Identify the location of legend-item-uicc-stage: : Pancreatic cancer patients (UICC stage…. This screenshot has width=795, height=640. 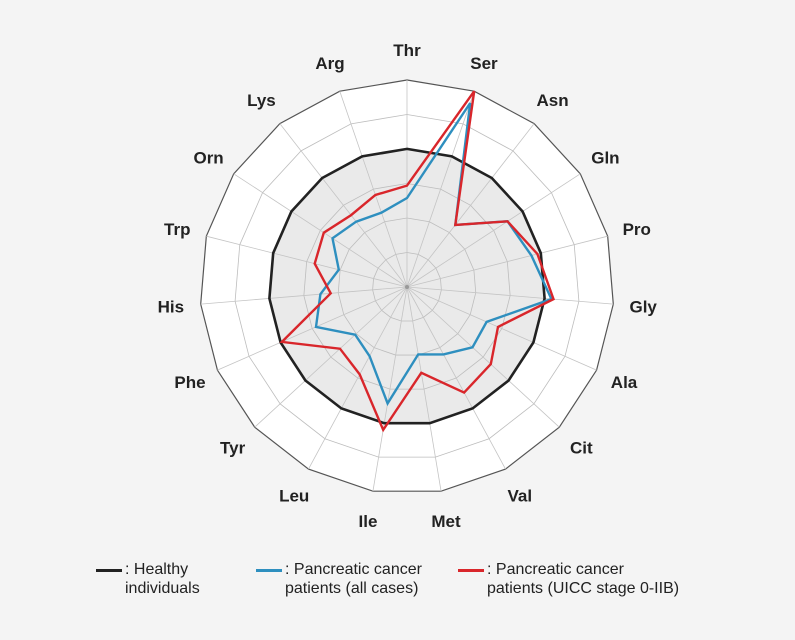
(568, 579).